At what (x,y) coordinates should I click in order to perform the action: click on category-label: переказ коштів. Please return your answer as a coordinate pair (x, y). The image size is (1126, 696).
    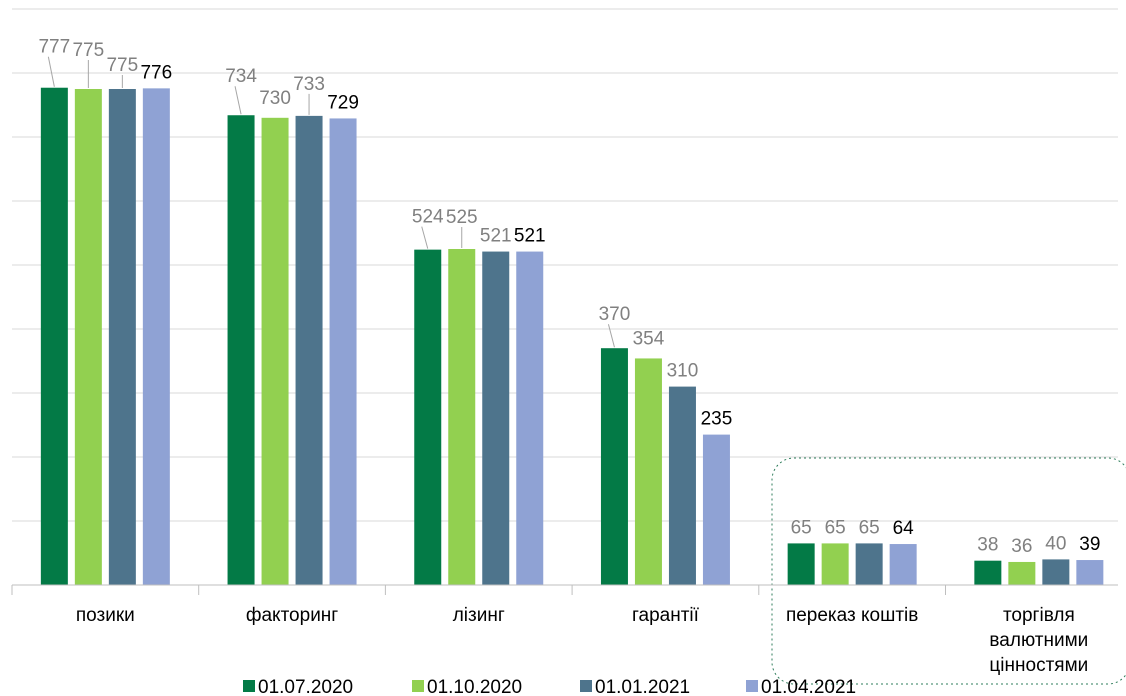
    Looking at the image, I should click on (852, 615).